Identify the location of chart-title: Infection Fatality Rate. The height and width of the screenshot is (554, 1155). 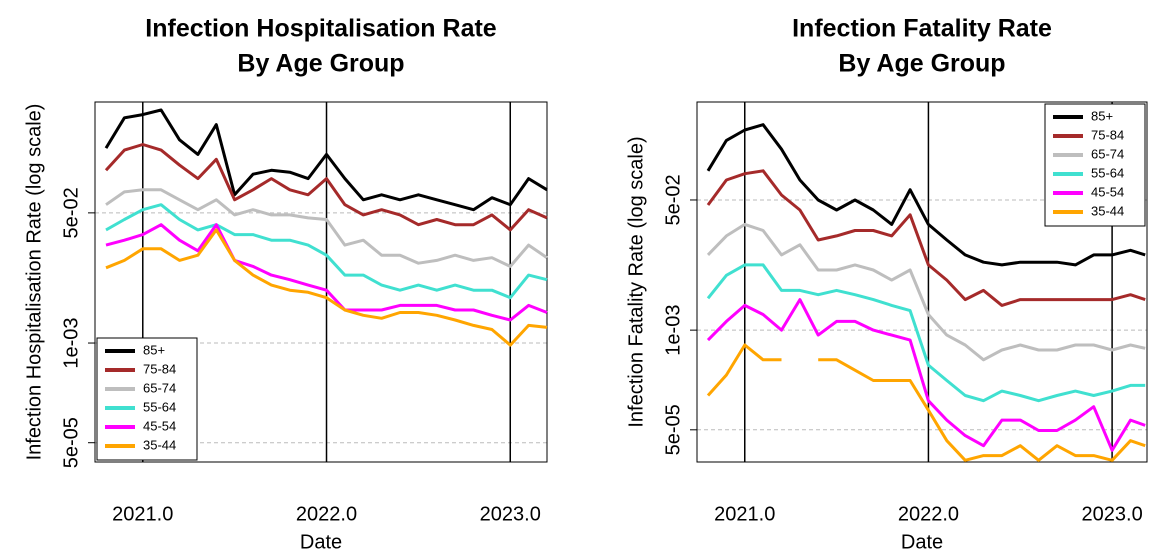
(922, 29).